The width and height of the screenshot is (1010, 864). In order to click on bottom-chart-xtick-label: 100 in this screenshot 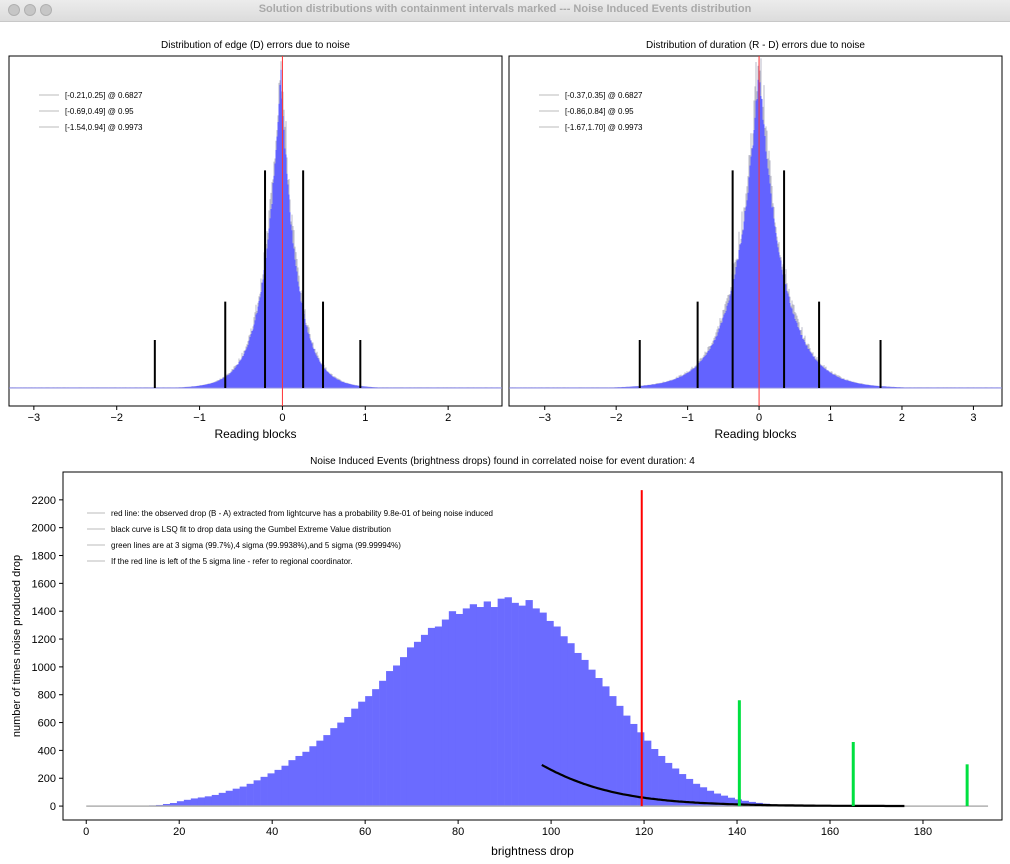, I will do `click(551, 832)`.